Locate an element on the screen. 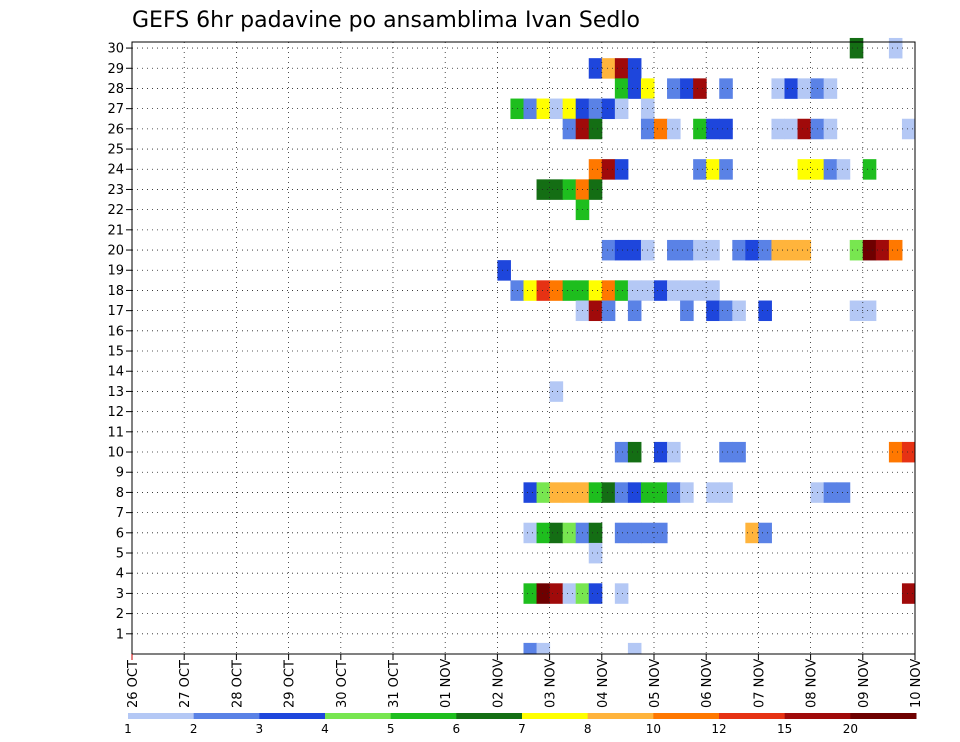 This screenshot has height=742, width=960. x-tick-label: 10 NOV is located at coordinates (916, 683).